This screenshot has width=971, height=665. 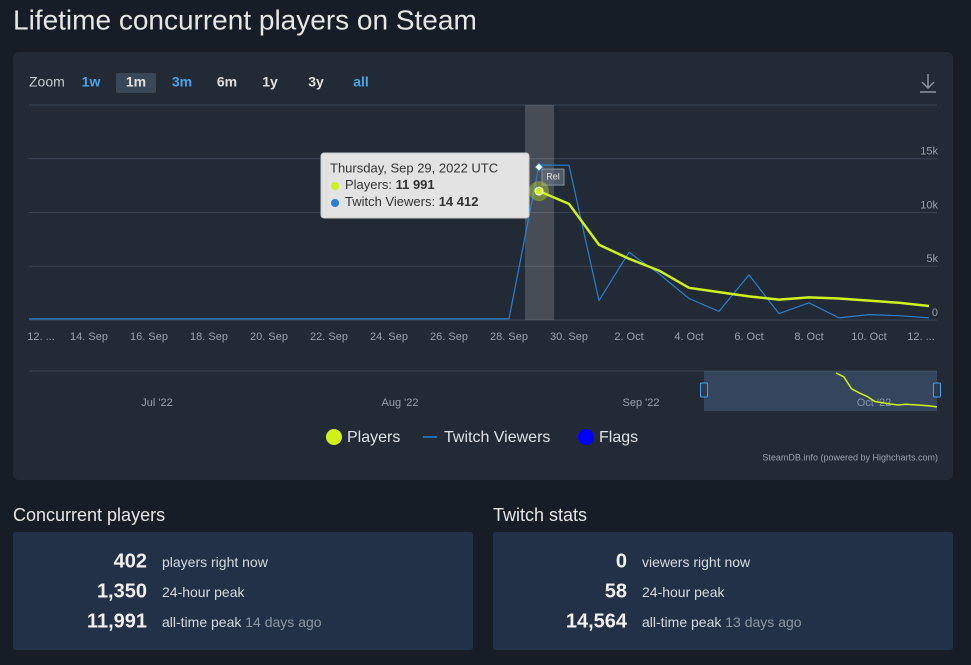 I want to click on stat-label: all-time peak 13 days ago, so click(x=722, y=622).